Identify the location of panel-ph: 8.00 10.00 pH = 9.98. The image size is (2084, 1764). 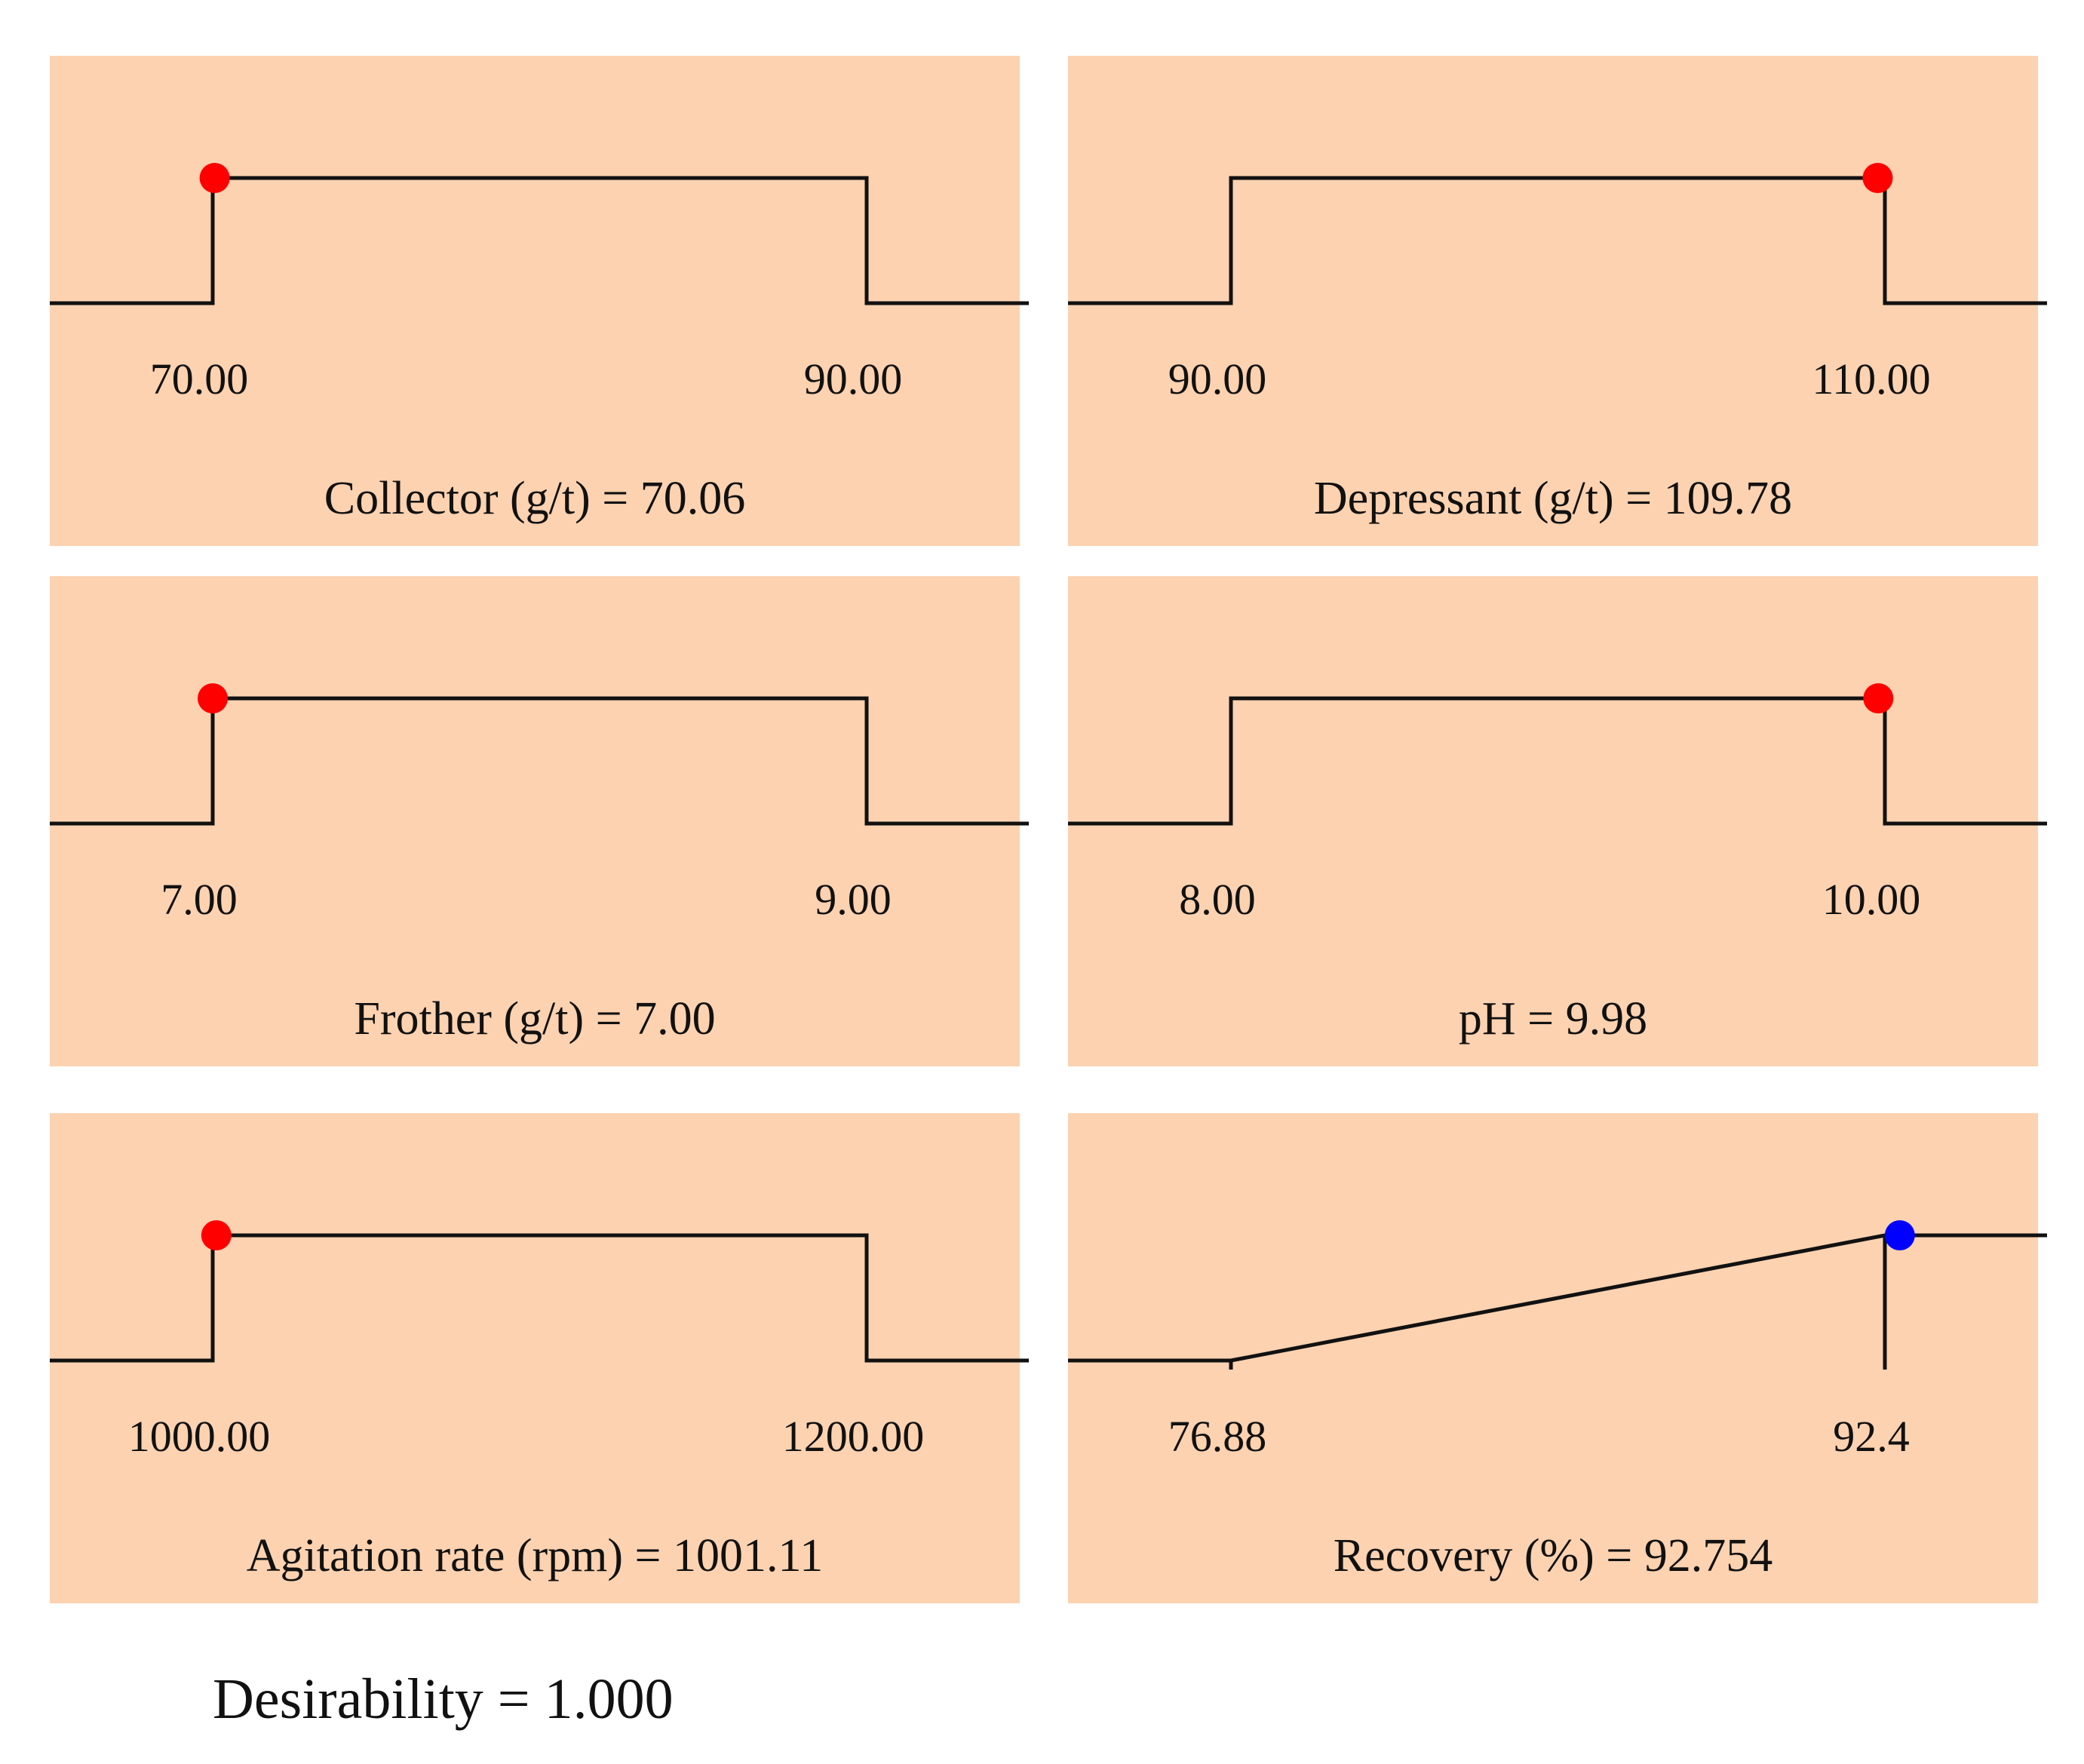
(1557, 821).